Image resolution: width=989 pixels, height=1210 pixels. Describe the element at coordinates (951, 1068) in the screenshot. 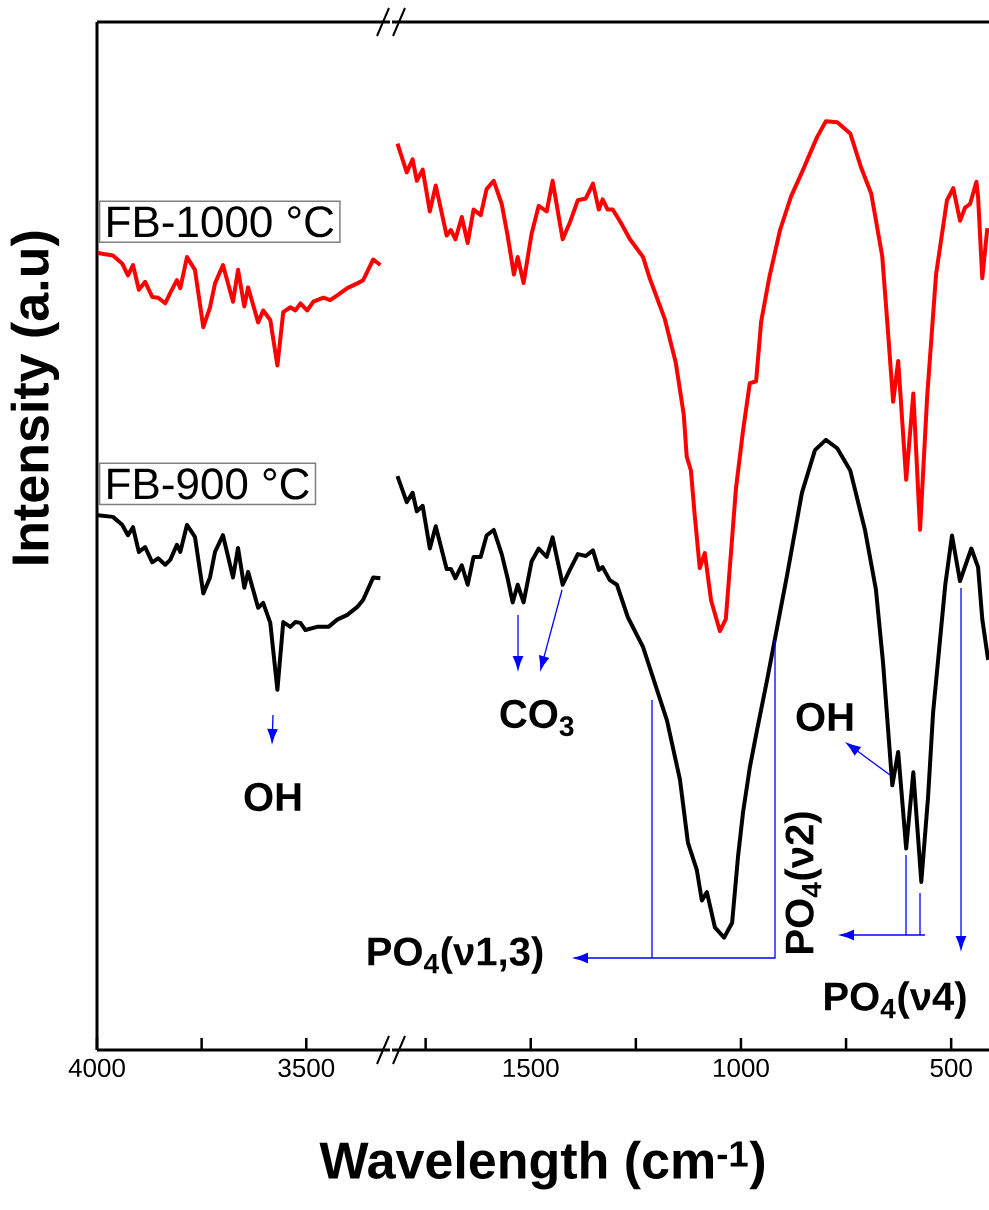

I see `x-tick-label: 500` at that location.